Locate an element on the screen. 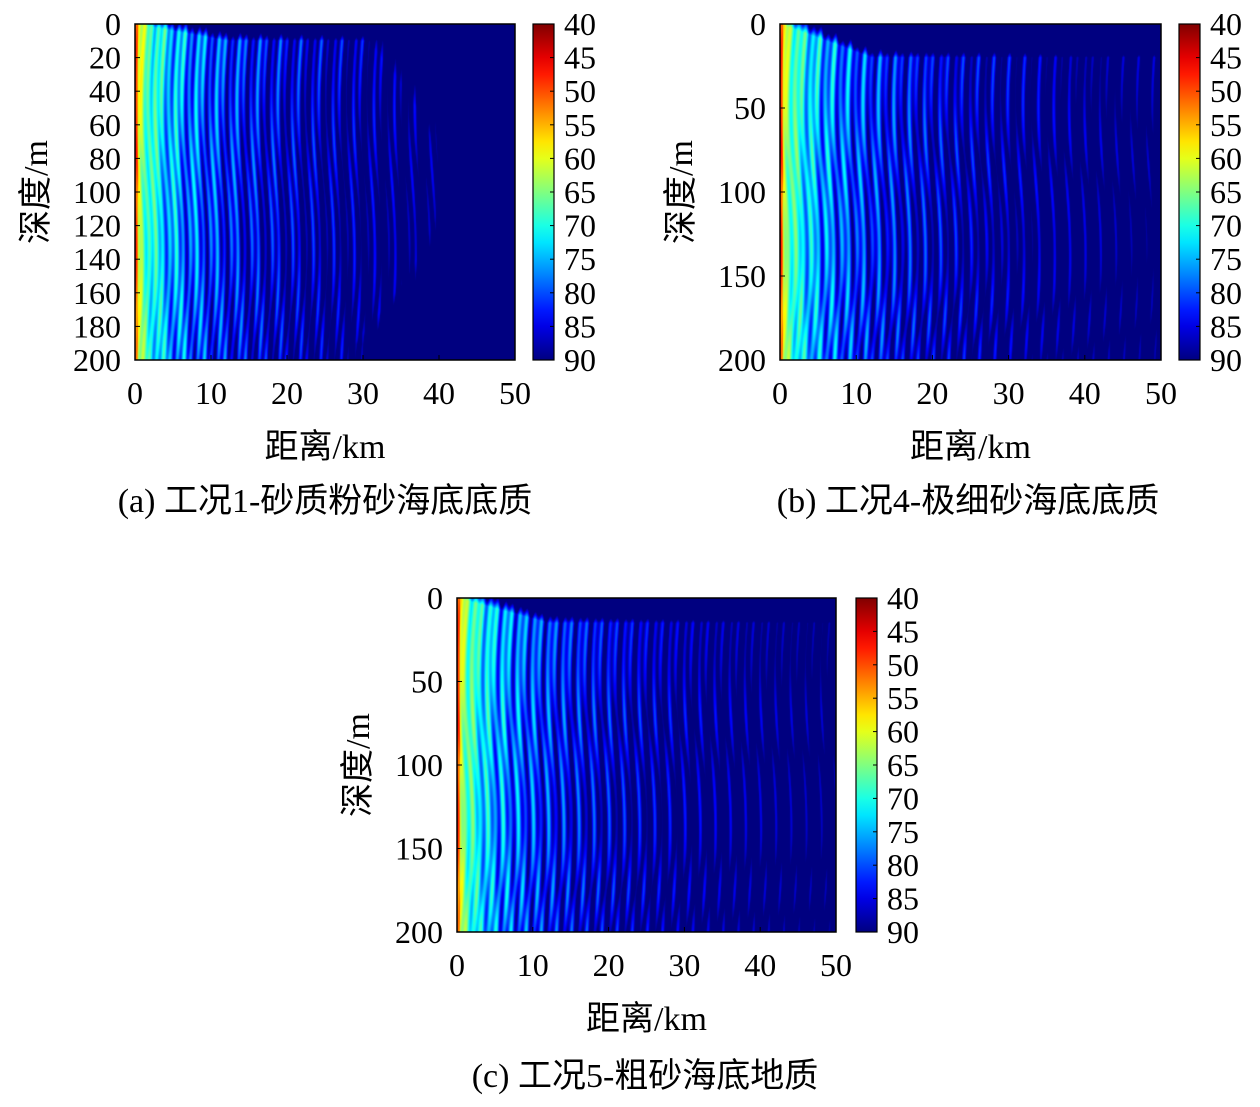  y-tick-label: 160 is located at coordinates (97, 293).